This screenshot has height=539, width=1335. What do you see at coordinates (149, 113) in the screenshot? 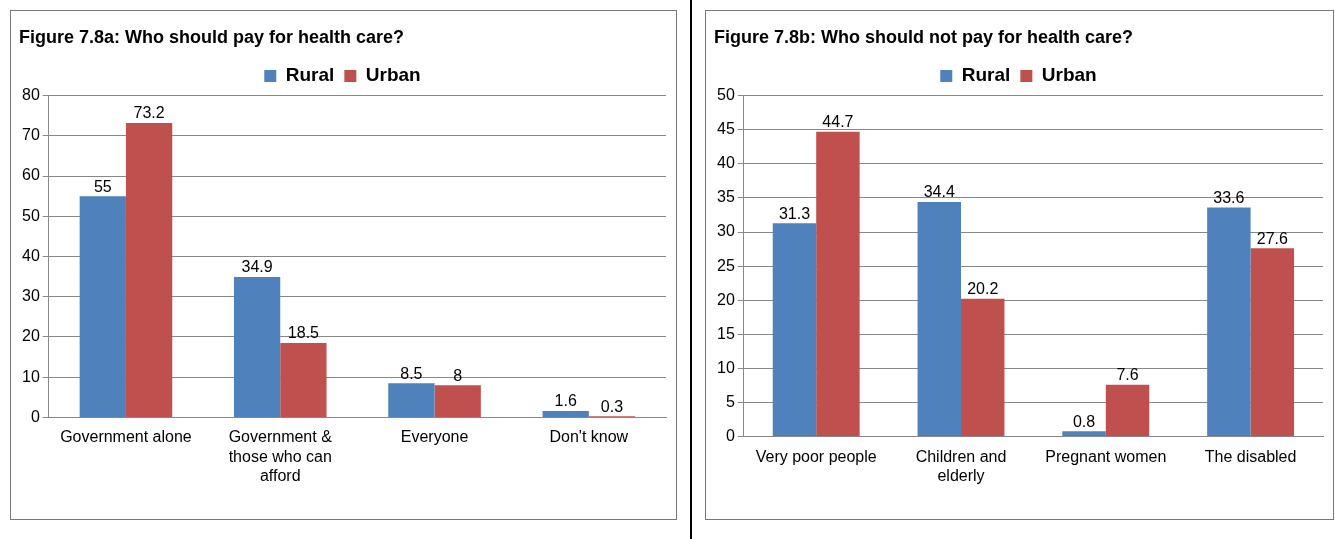
I see `data-label: 73.2` at bounding box center [149, 113].